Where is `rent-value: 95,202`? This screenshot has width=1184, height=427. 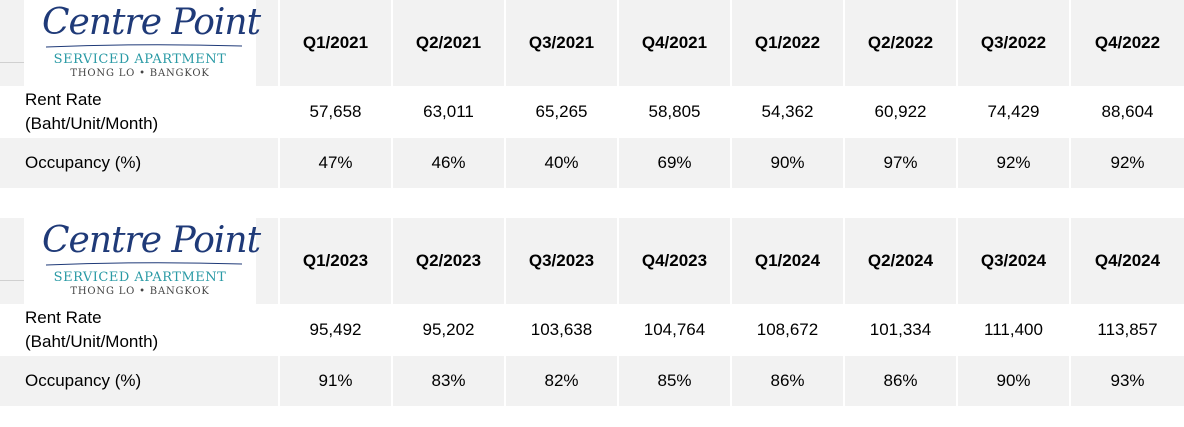 rent-value: 95,202 is located at coordinates (449, 330).